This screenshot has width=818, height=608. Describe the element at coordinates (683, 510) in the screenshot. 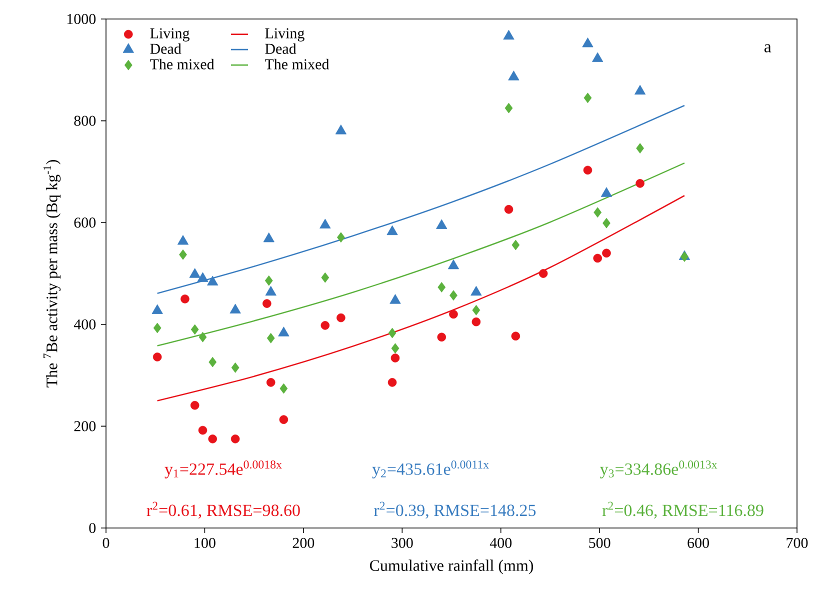

I see `annotation: r$^{2}$=0.46, RMSE=116.89` at that location.